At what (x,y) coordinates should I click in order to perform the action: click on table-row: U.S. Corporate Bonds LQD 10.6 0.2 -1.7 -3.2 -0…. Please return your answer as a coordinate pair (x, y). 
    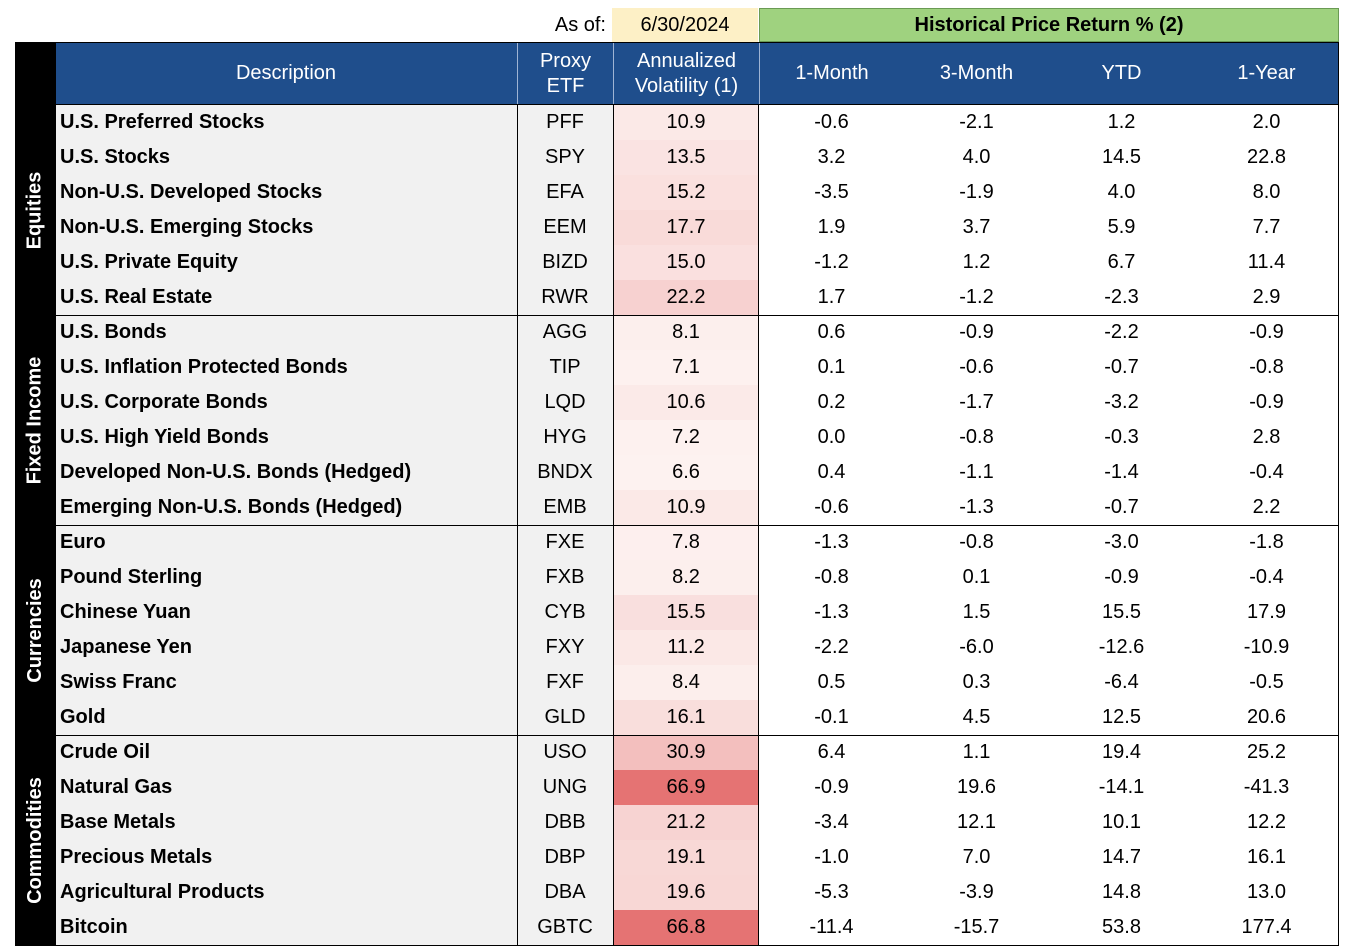
    Looking at the image, I should click on (697, 402).